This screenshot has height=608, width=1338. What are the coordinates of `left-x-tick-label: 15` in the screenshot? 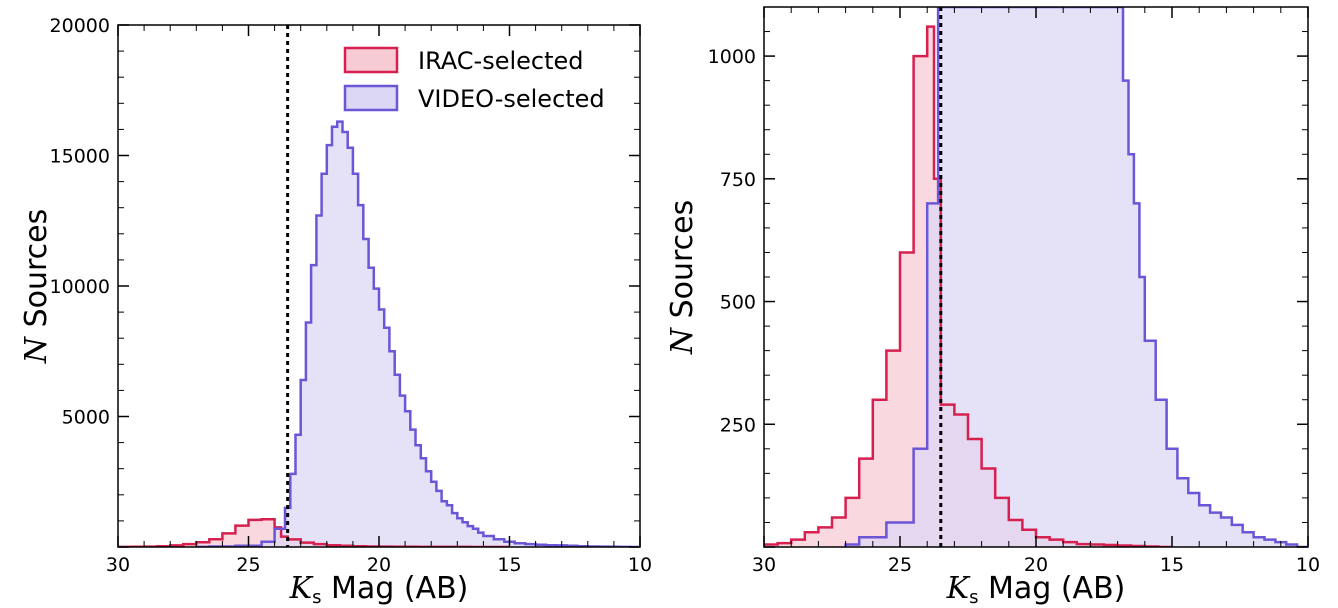 It's located at (509, 565).